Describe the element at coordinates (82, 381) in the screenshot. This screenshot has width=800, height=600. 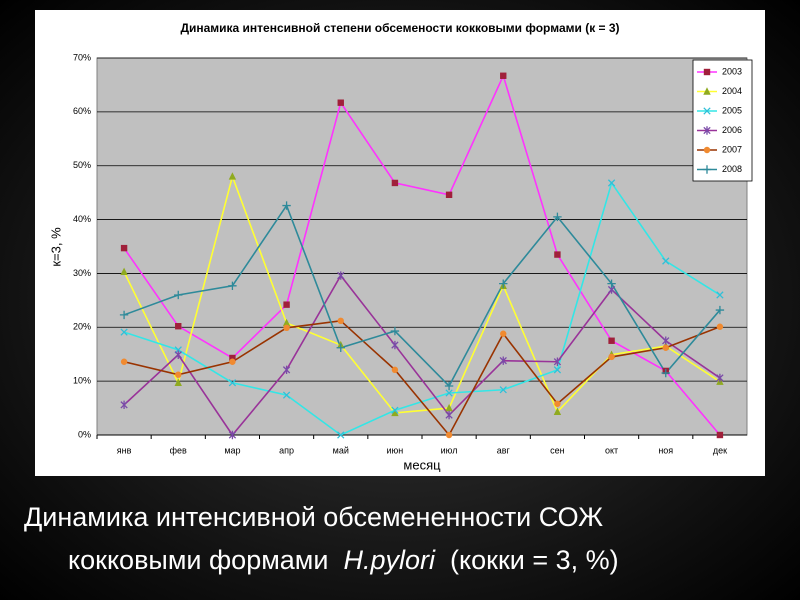
I see `y-tick-label: 10%` at that location.